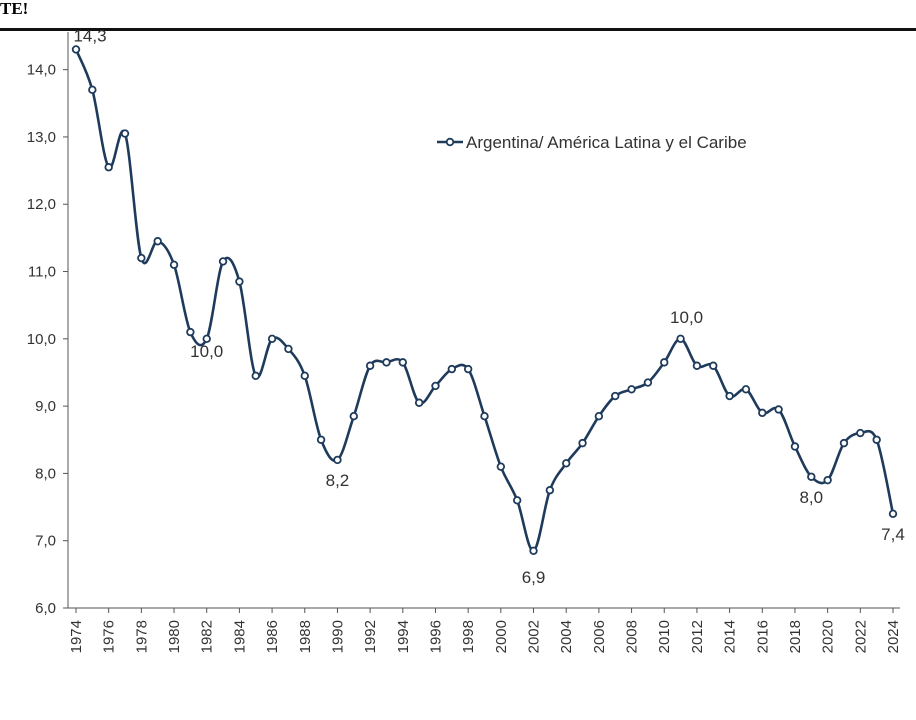 This screenshot has height=720, width=916. Describe the element at coordinates (48, 324) in the screenshot. I see `y-axis: 6,0 7,0 8,0 9,0 10,0 11,0 12,0 13,0 14,0` at that location.